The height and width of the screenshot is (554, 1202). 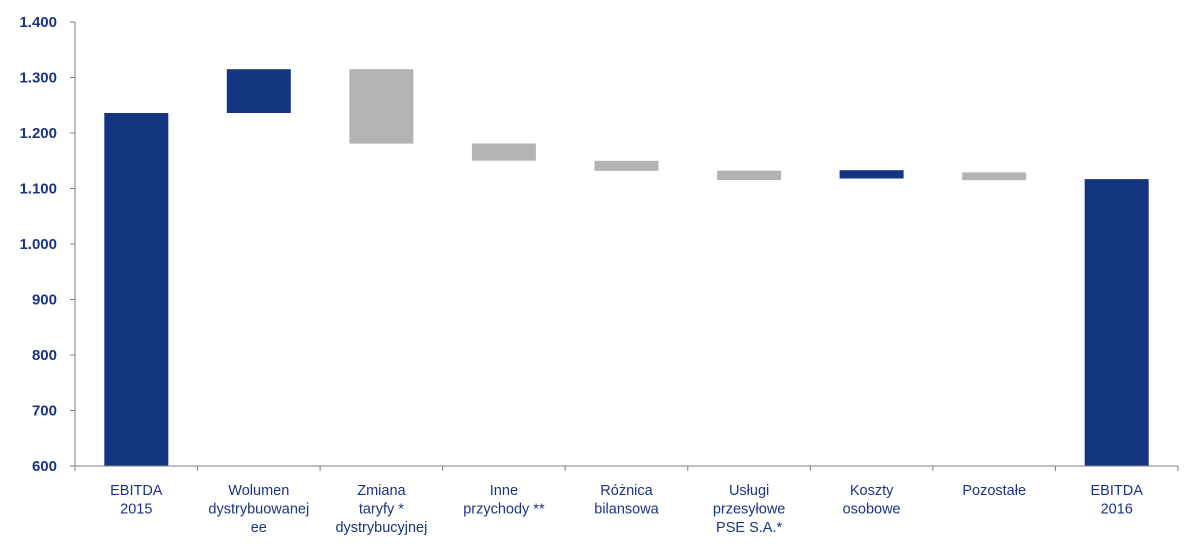 I want to click on x-category-label-line: dystrybuowanej, so click(x=258, y=510).